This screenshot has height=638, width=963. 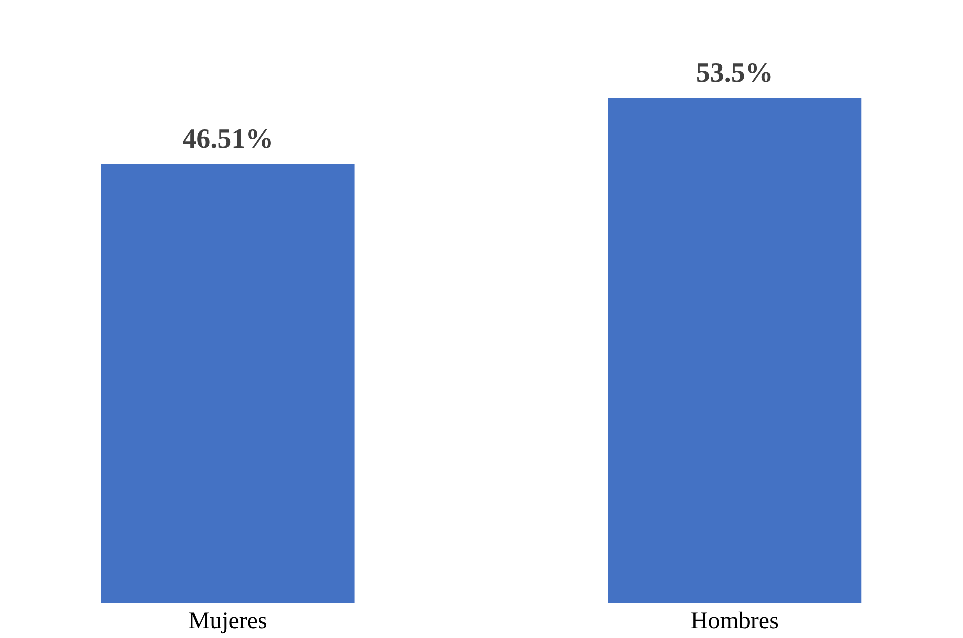 I want to click on x-tick-label: Mujeres, so click(x=228, y=621).